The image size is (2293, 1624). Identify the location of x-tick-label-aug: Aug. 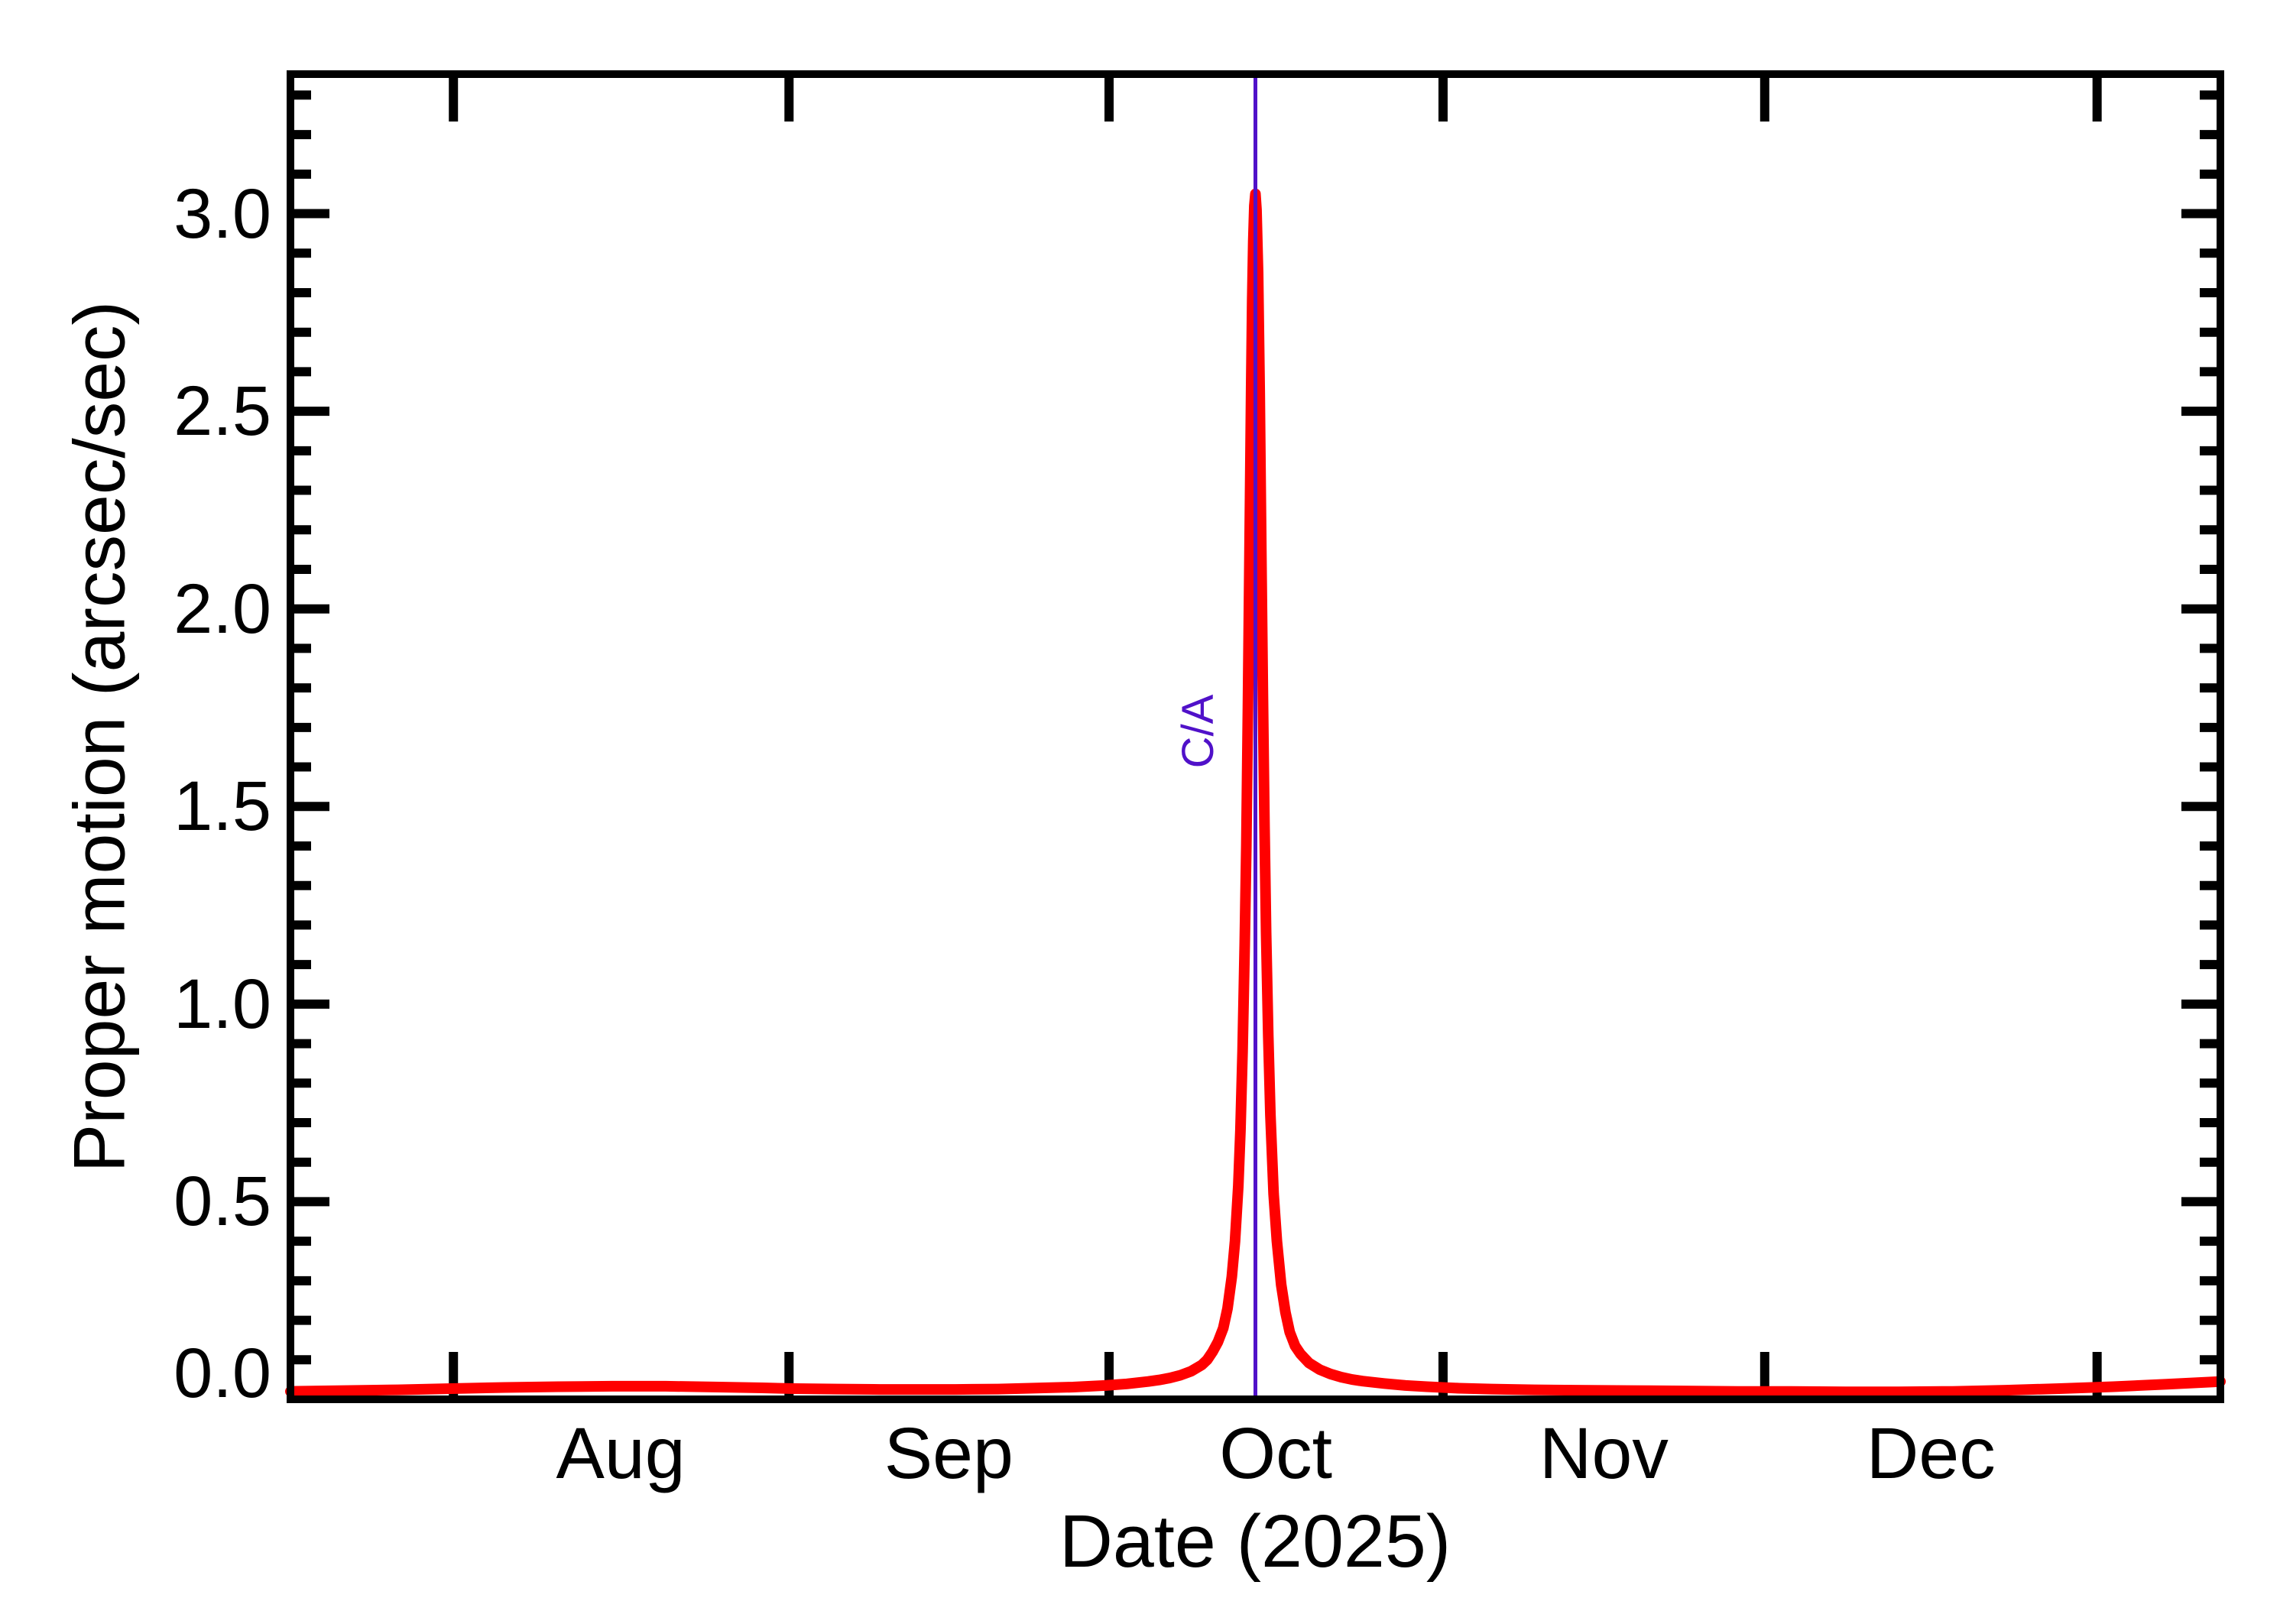
(621, 1453).